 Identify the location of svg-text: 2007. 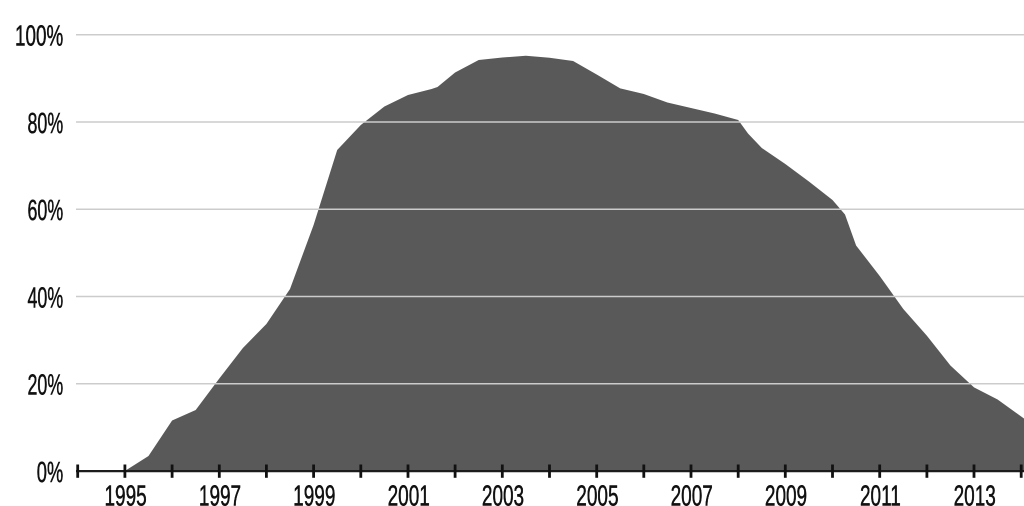
(692, 493).